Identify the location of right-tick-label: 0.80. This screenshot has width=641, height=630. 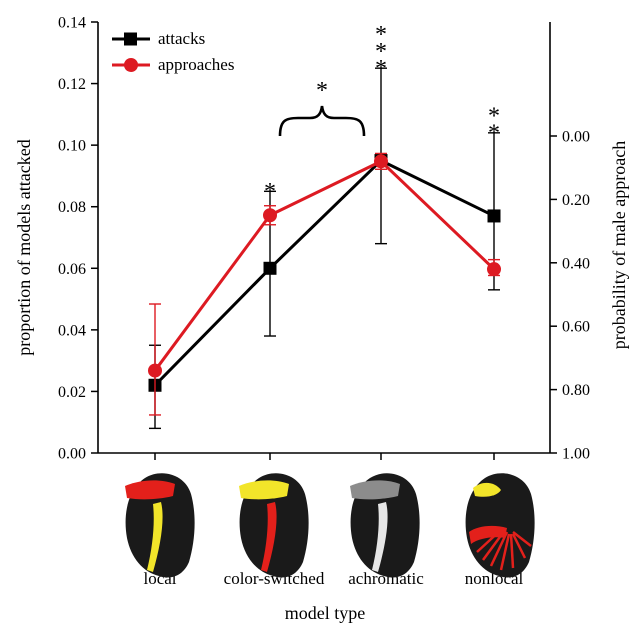
(576, 390).